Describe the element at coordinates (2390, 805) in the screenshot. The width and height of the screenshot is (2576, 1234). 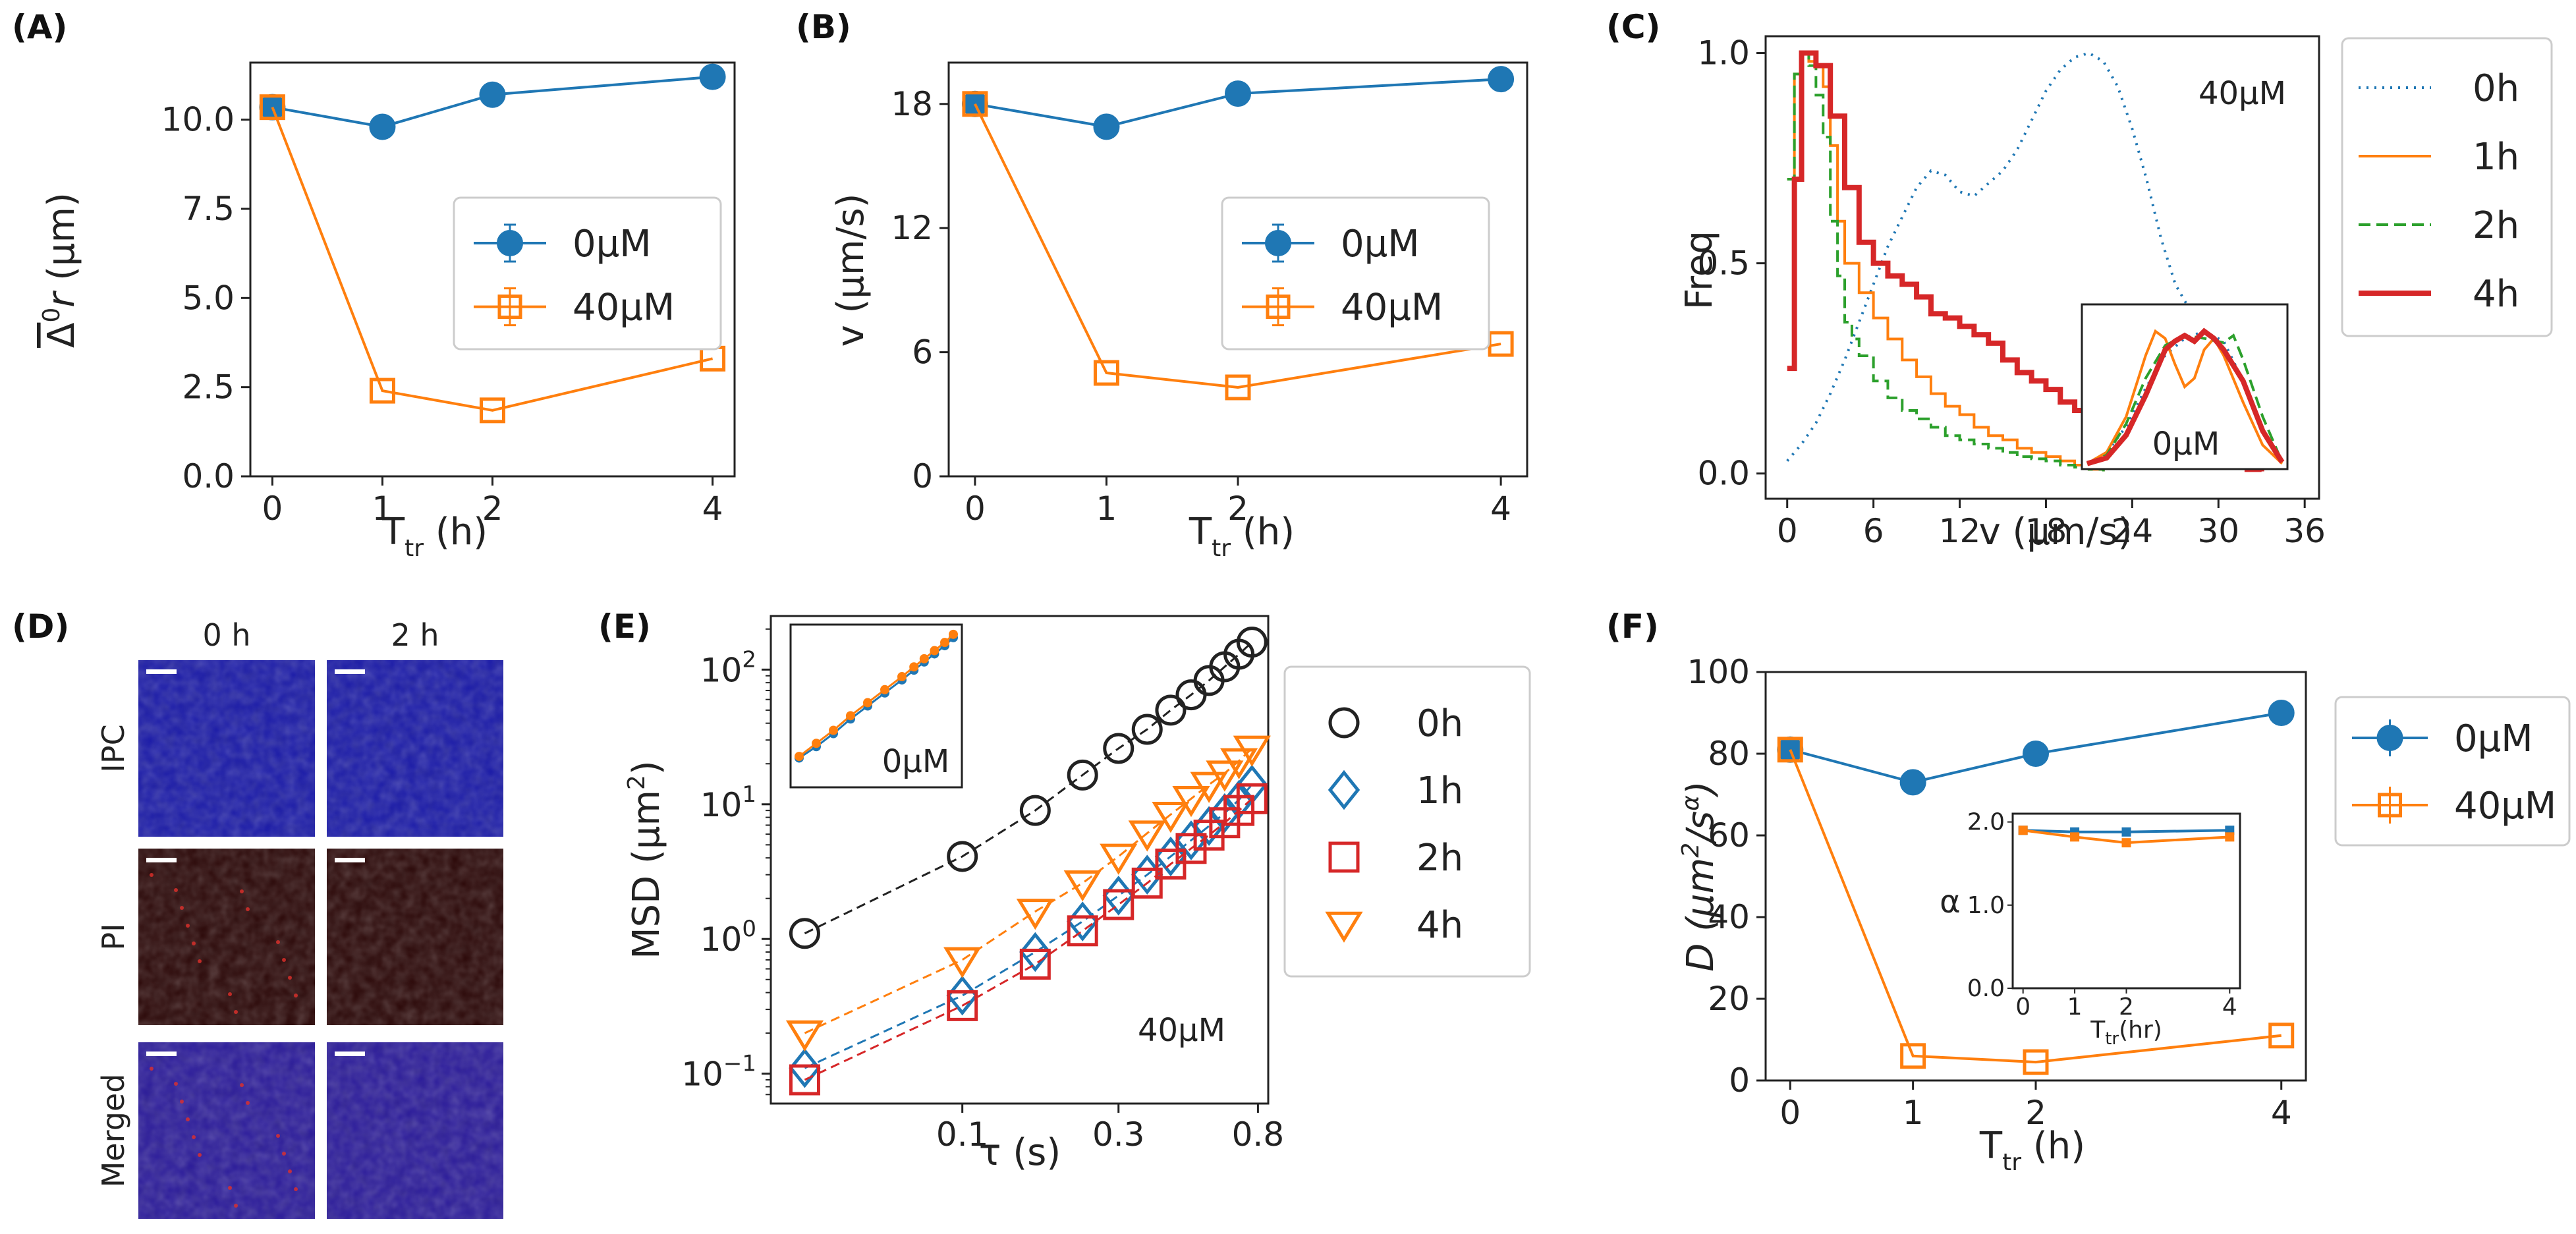
I see `f-legend-marker` at that location.